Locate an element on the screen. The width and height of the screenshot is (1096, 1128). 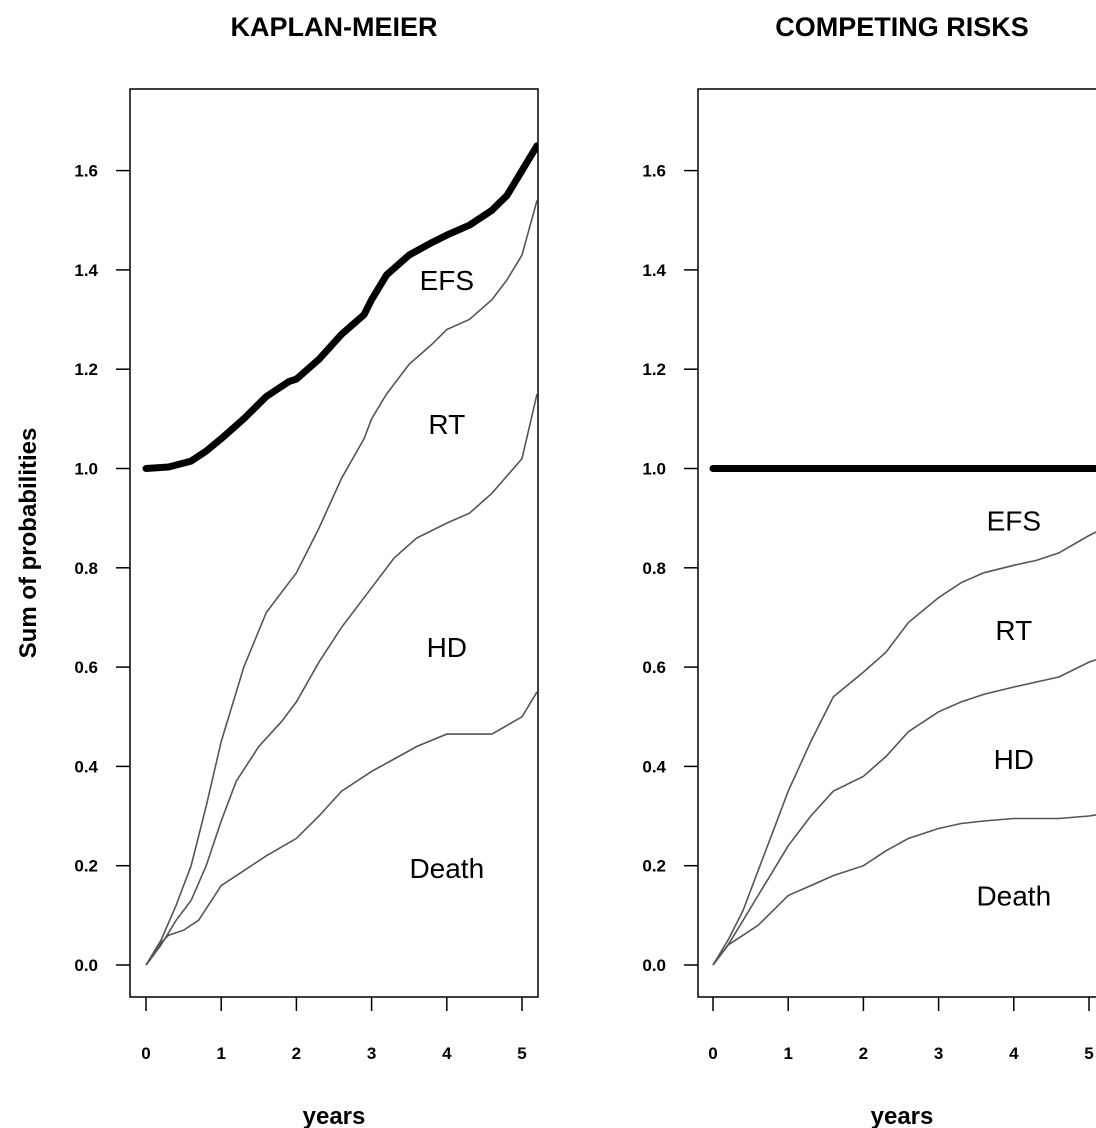
y-axis-label: Sum of probabilities is located at coordinates (28, 543).